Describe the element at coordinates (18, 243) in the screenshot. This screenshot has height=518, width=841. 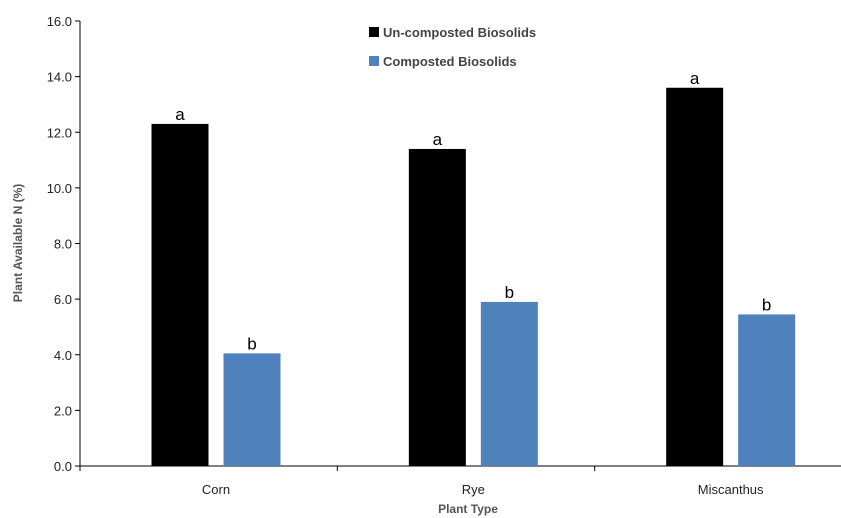
I see `y-axis-title: Plant Available N (%)` at that location.